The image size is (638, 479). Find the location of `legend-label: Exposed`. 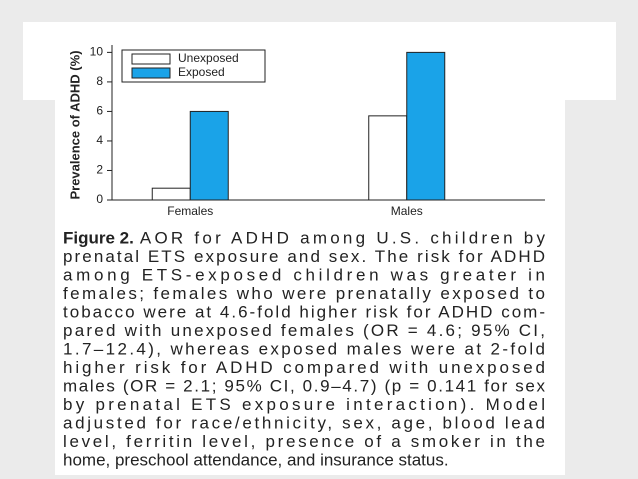

legend-label: Exposed is located at coordinates (201, 72).